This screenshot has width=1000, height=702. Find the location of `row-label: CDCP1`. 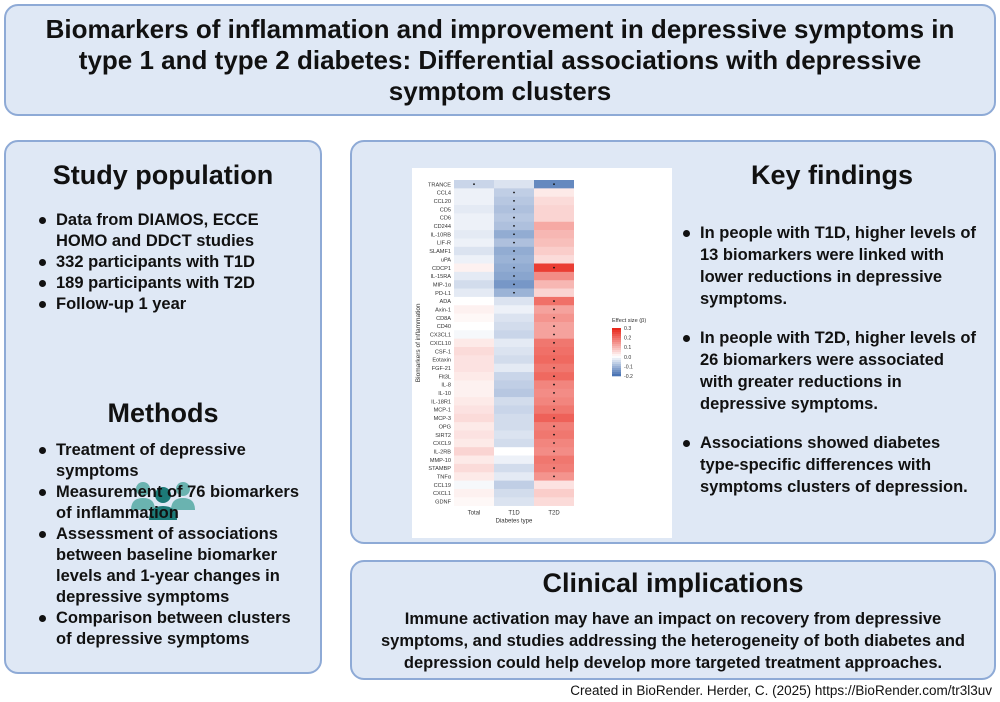

row-label: CDCP1 is located at coordinates (441, 269).